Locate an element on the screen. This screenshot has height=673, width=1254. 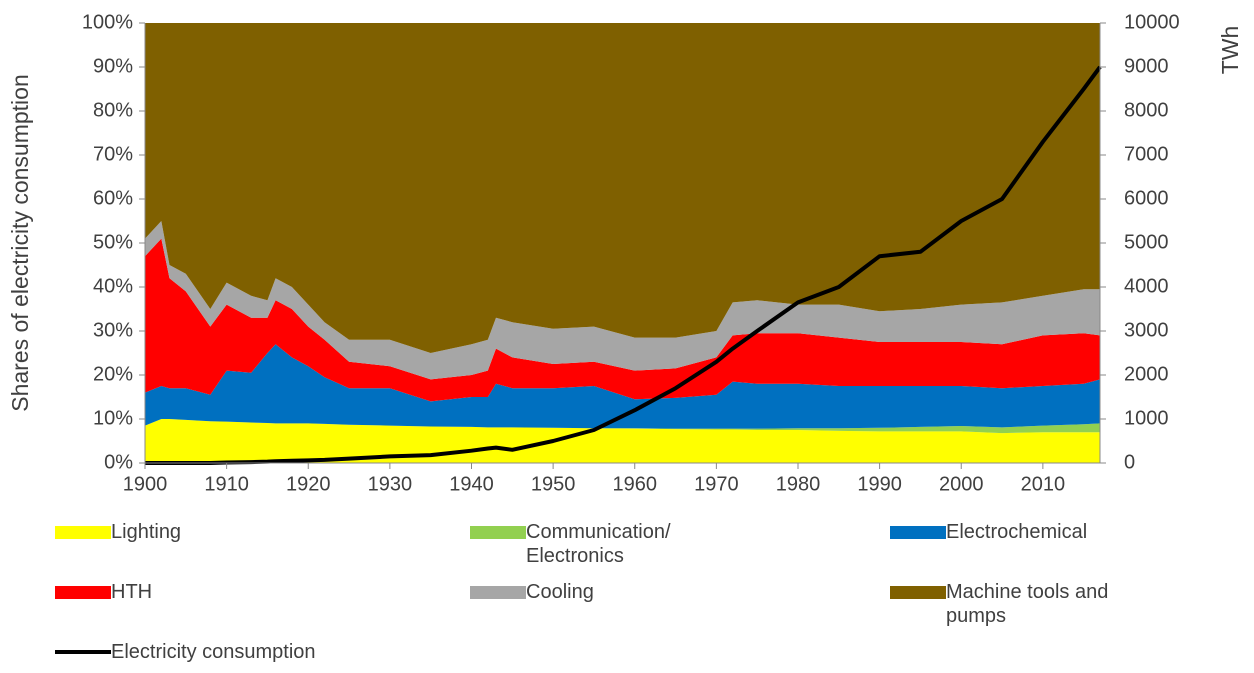
legend-label: Communication/ Electronics is located at coordinates (598, 544).